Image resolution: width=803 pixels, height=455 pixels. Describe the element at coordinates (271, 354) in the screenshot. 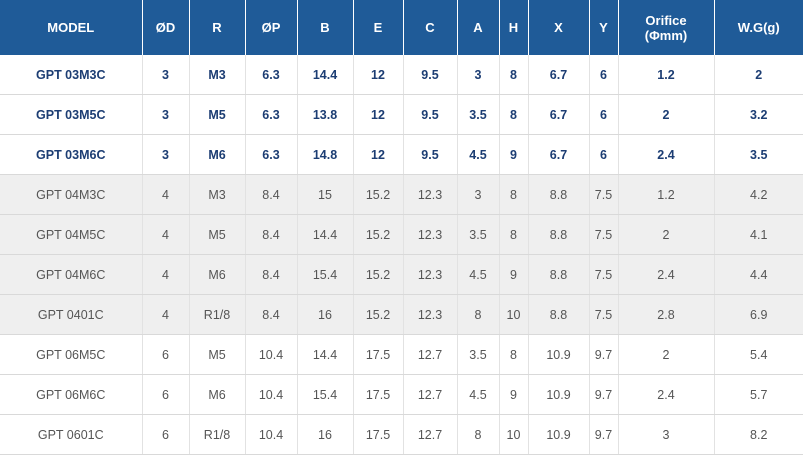

I see `cell-op: 10.4` at that location.